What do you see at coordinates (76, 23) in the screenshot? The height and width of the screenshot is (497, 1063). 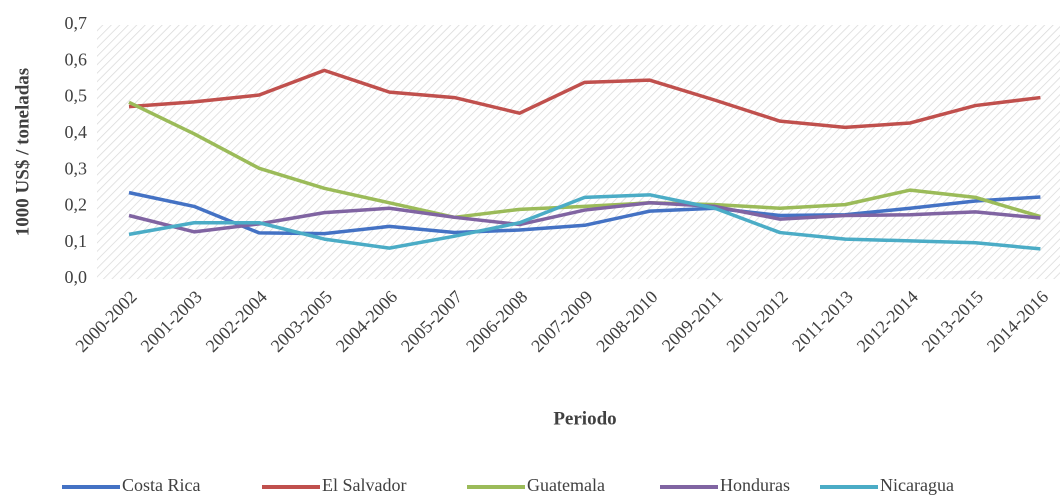 I see `y-tick-label: 0,7` at bounding box center [76, 23].